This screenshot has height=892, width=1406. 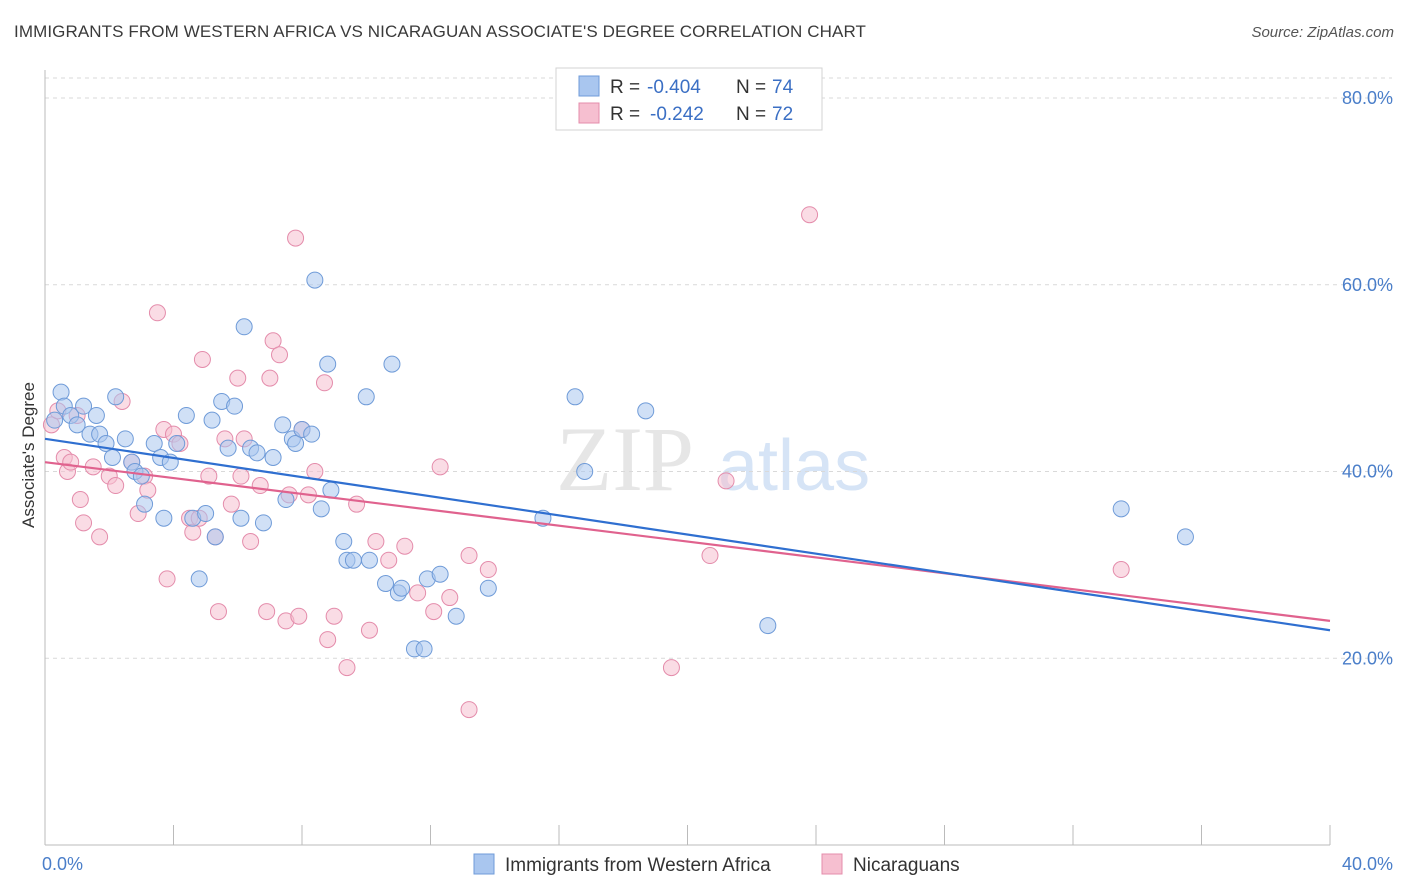 What do you see at coordinates (625, 87) in the screenshot?
I see `legend-blue-r-label: R =` at bounding box center [625, 87].